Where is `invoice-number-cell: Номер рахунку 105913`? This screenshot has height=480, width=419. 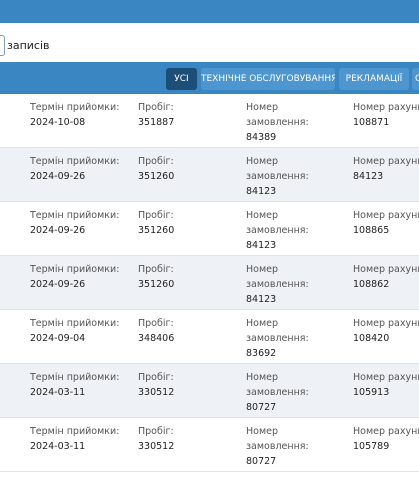 invoice-number-cell: Номер рахунку 105913 is located at coordinates (386, 385).